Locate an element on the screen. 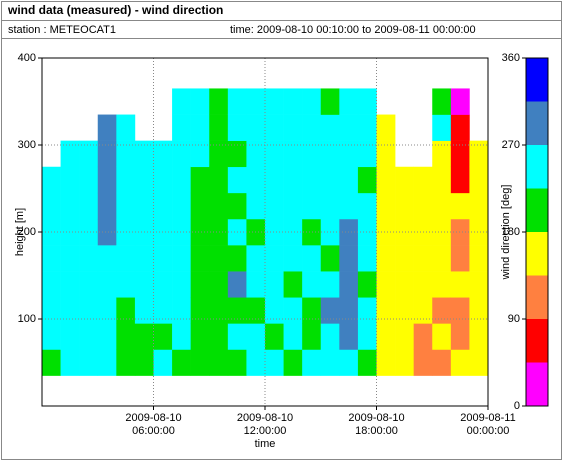 Image resolution: width=564 pixels, height=462 pixels. x-tick-label: 2009-08-11 00:00:00 is located at coordinates (488, 424).